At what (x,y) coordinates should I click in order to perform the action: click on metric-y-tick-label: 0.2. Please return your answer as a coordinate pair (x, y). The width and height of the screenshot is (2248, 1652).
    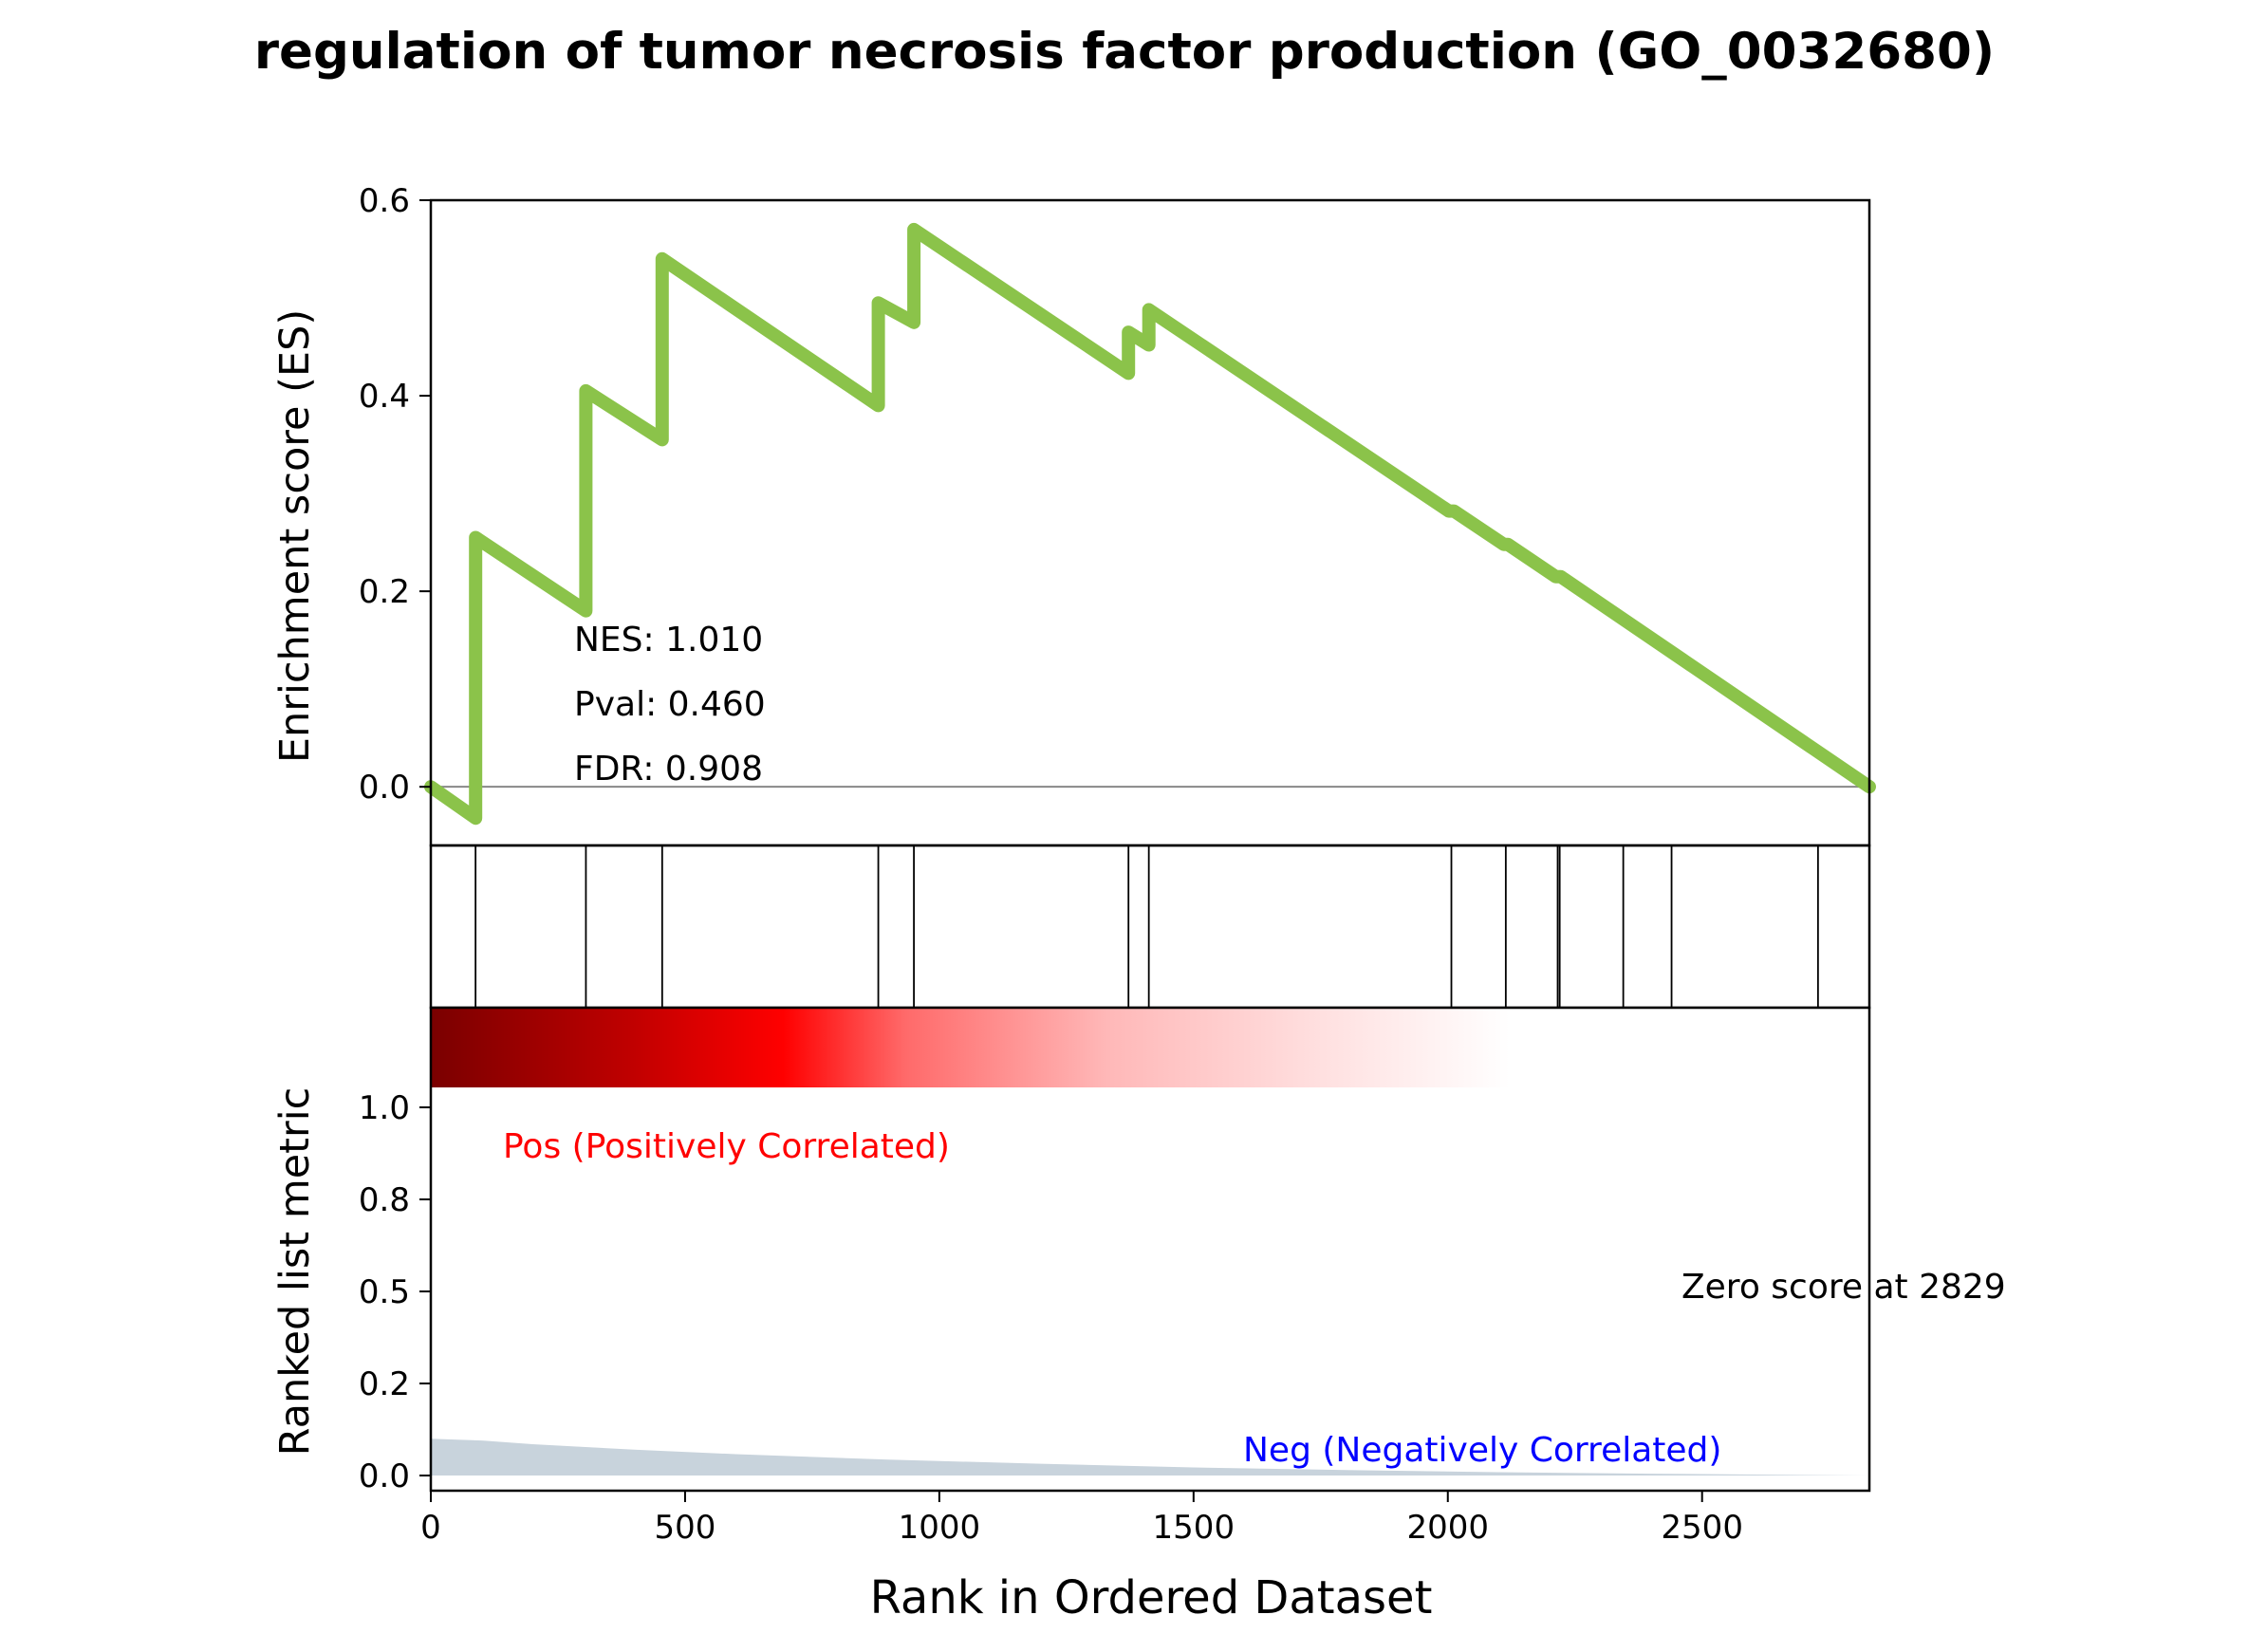
    Looking at the image, I should click on (384, 1384).